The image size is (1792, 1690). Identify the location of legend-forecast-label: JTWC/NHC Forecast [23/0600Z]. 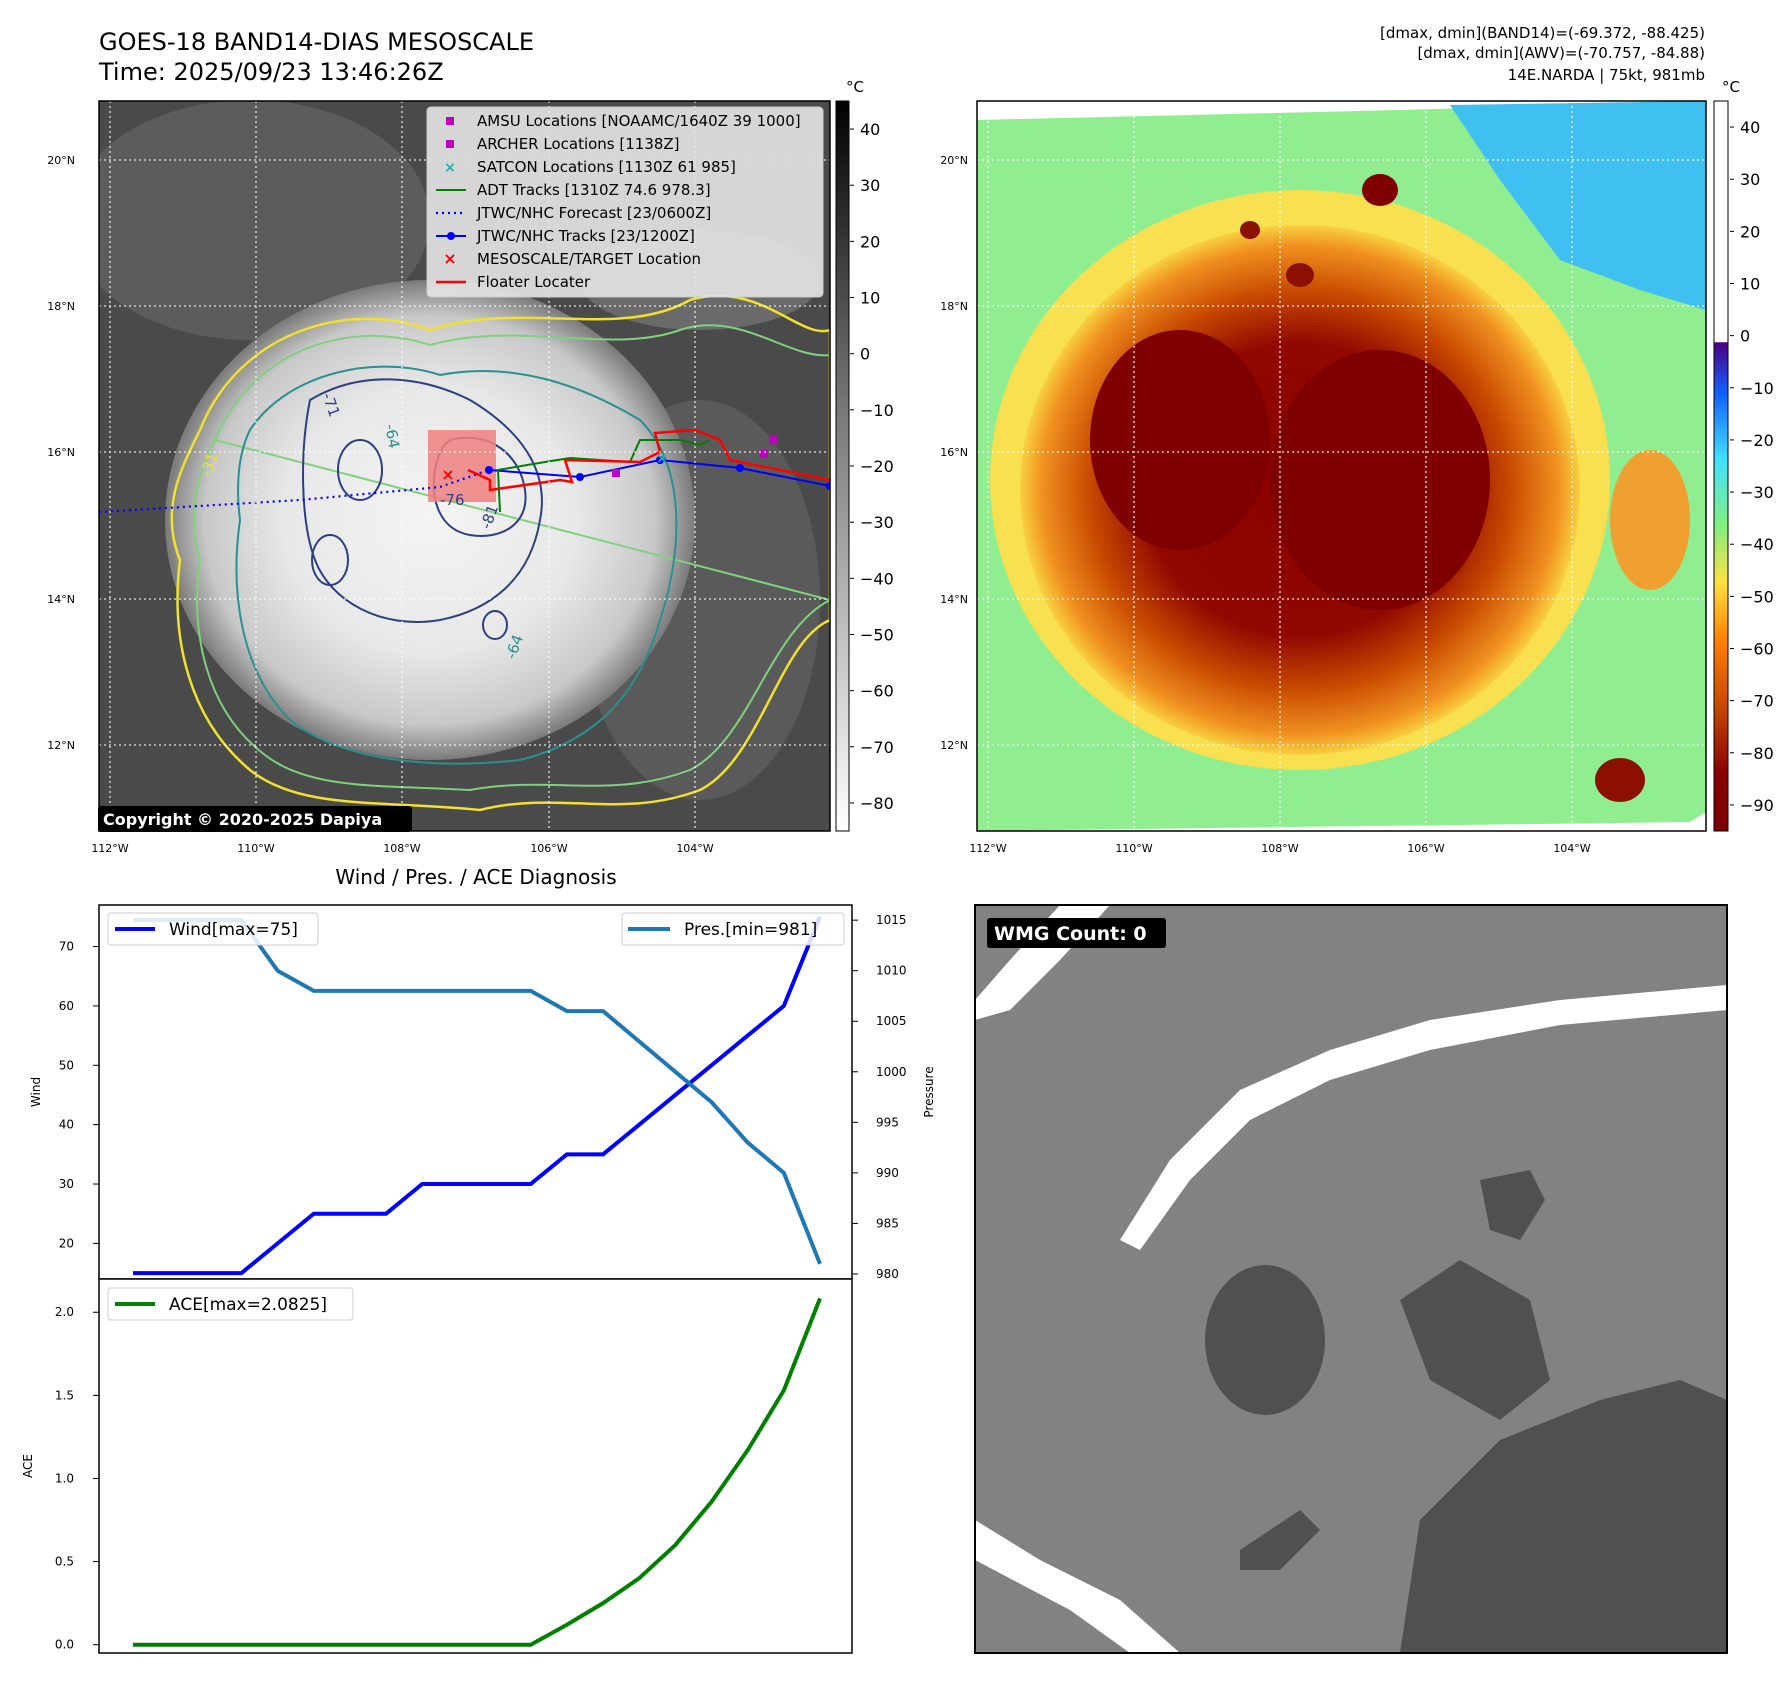
(593, 213).